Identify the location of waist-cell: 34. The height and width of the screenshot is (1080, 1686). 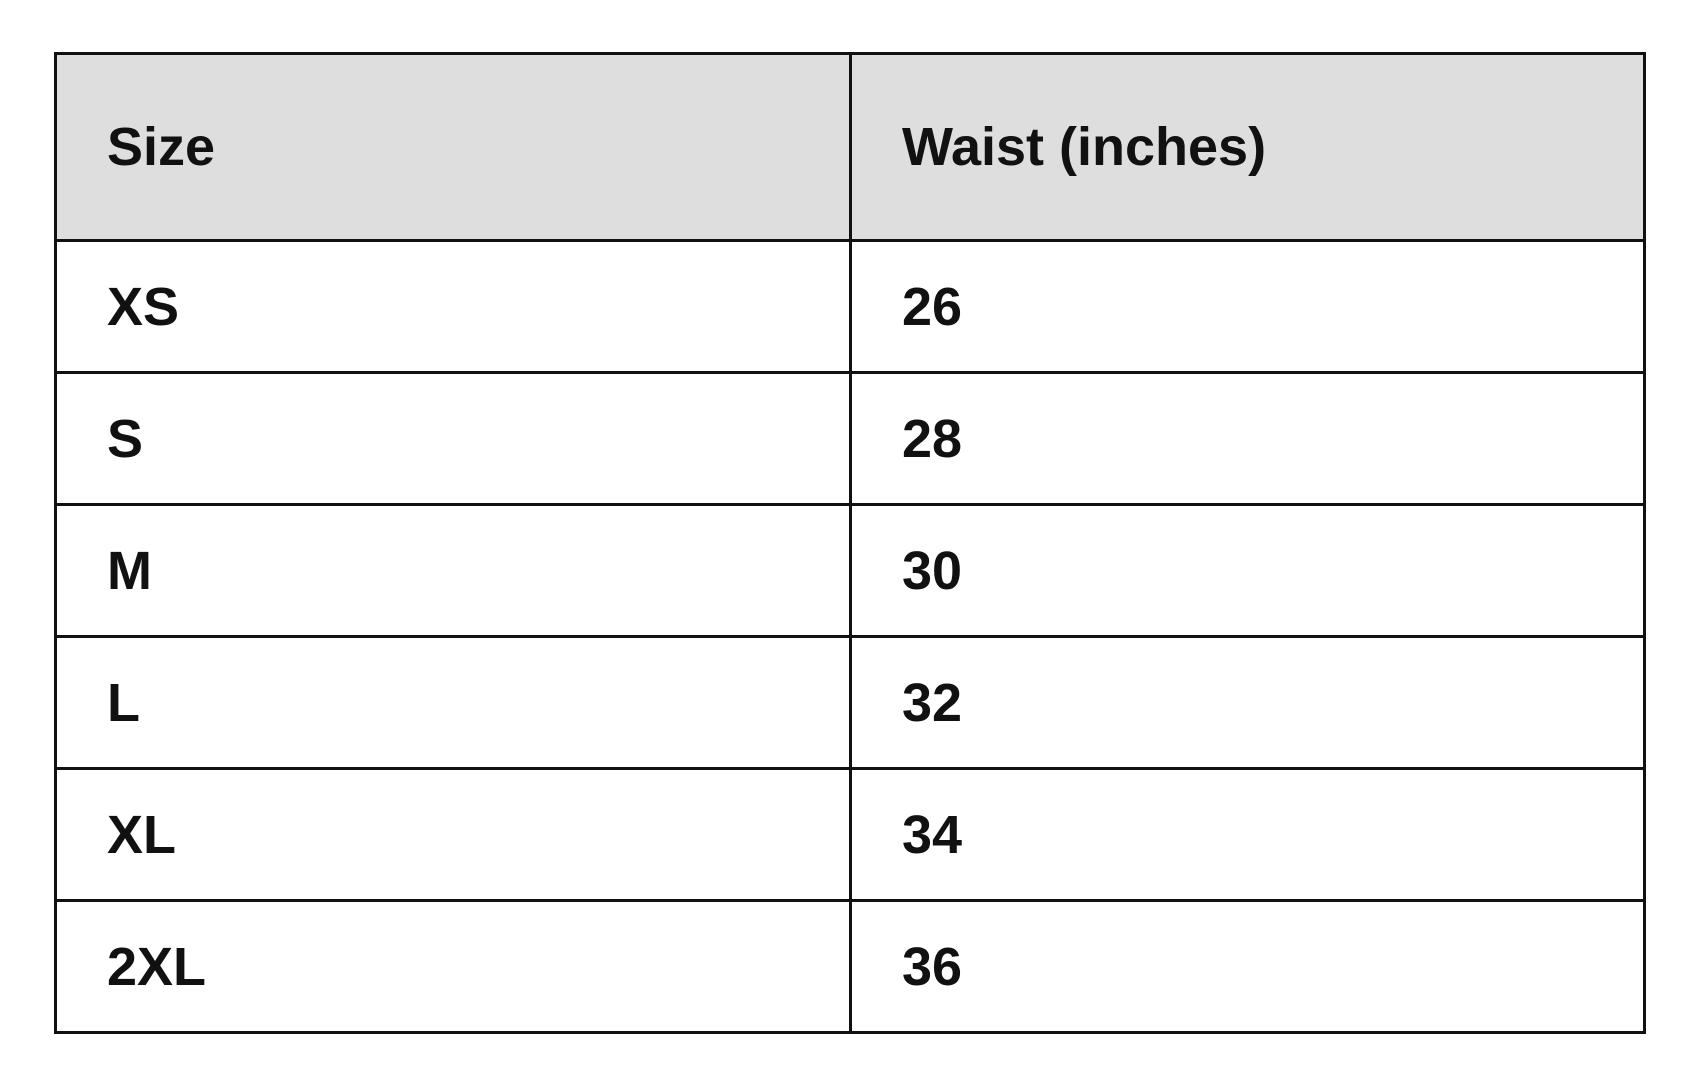
(1247, 834).